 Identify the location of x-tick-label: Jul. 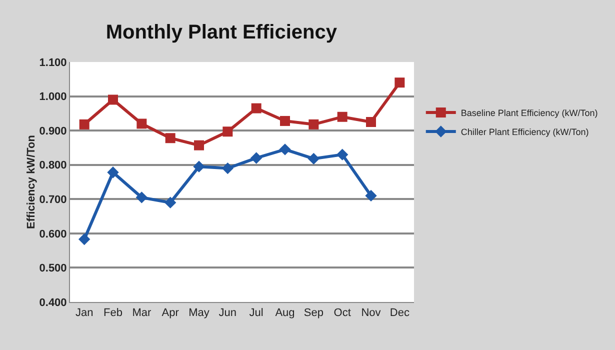
(256, 313).